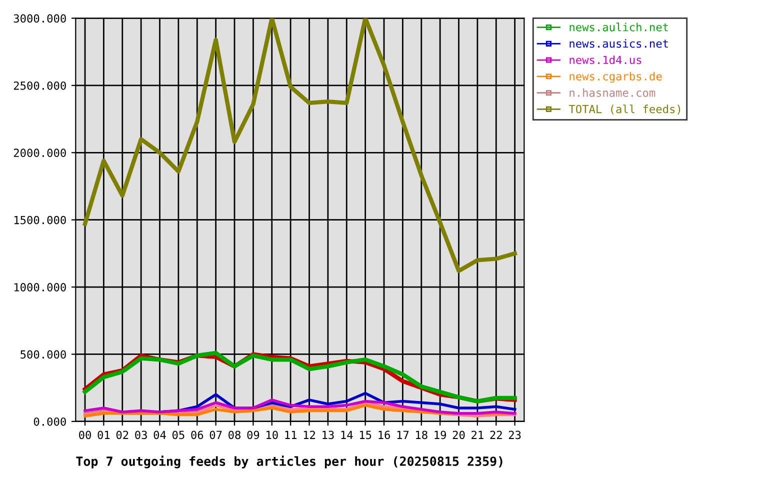 The width and height of the screenshot is (780, 480). What do you see at coordinates (141, 435) in the screenshot?
I see `x-tick-label: 03` at bounding box center [141, 435].